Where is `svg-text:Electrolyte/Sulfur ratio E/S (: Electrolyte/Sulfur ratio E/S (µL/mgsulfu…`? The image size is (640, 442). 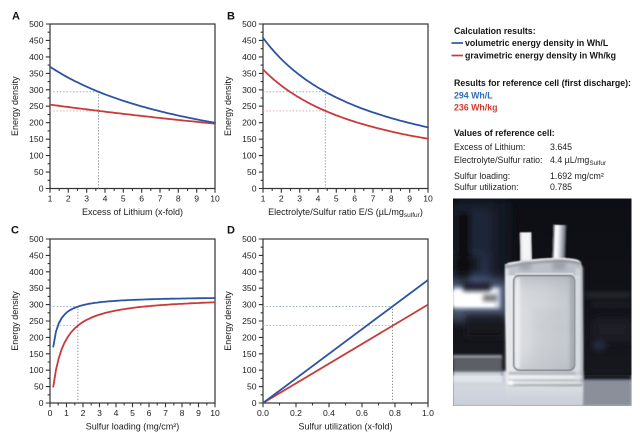
svg-text:Electrolyte/Sulfur ratio E/S (: Electrolyte/Sulfur ratio E/S (µL/mgsulfu… is located at coordinates (345, 213).